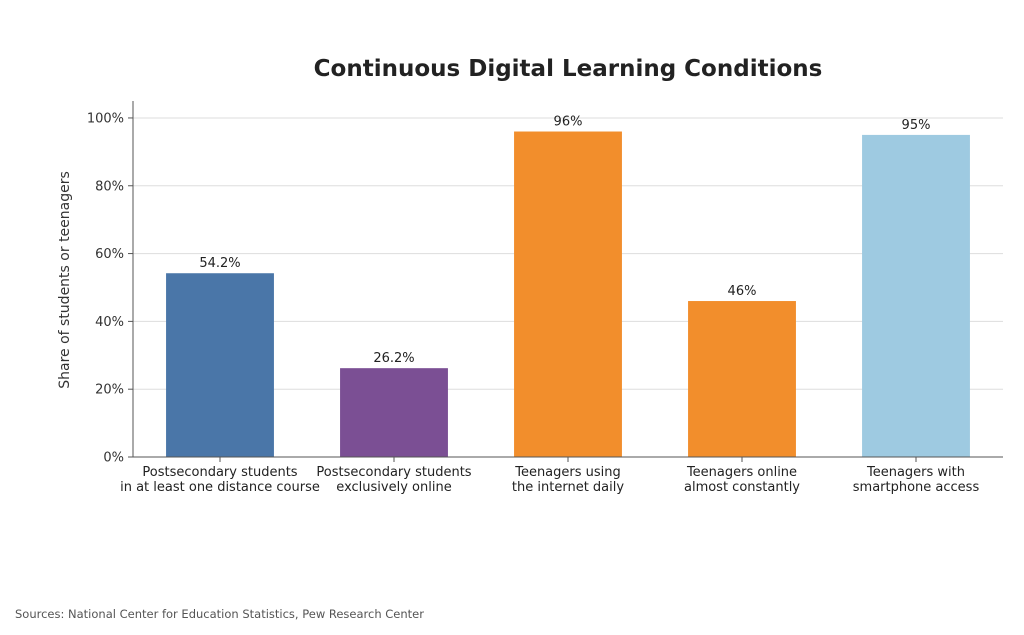 This screenshot has height=635, width=1024. I want to click on x-tick-label: Teenagers online, so click(741, 472).